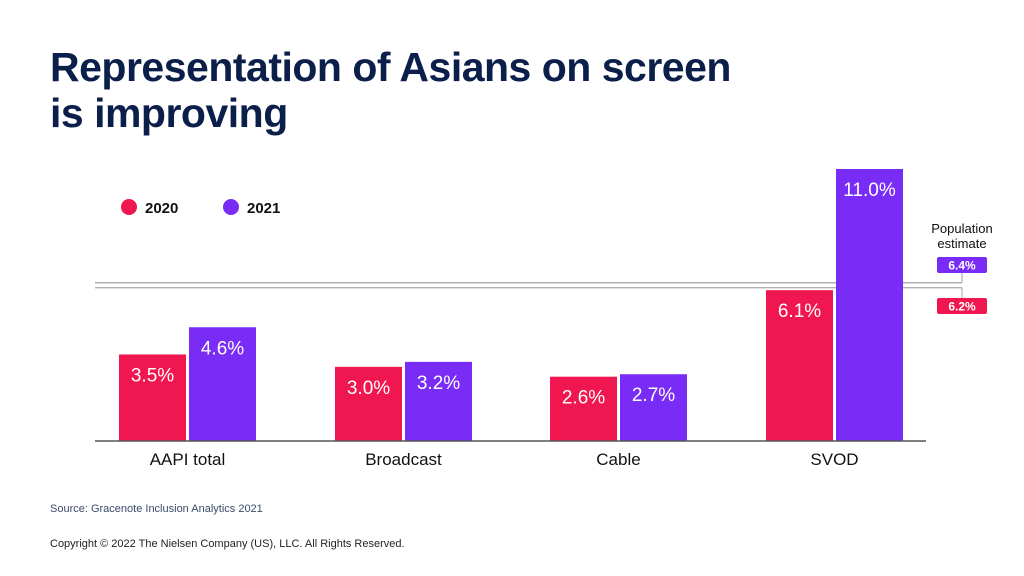 This screenshot has height=576, width=1024. Describe the element at coordinates (869, 190) in the screenshot. I see `bar-value-label-2021-3: 11.0%` at that location.